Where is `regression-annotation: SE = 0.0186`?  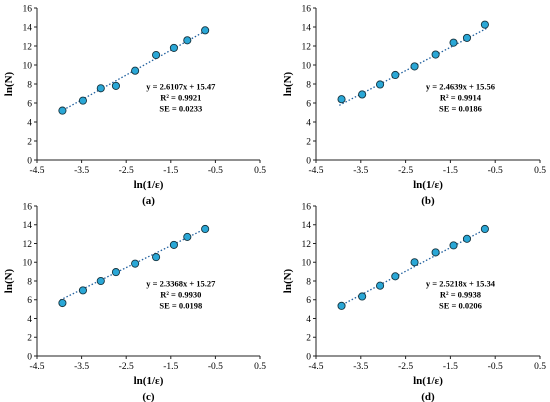
regression-annotation: SE = 0.0186 is located at coordinates (460, 108).